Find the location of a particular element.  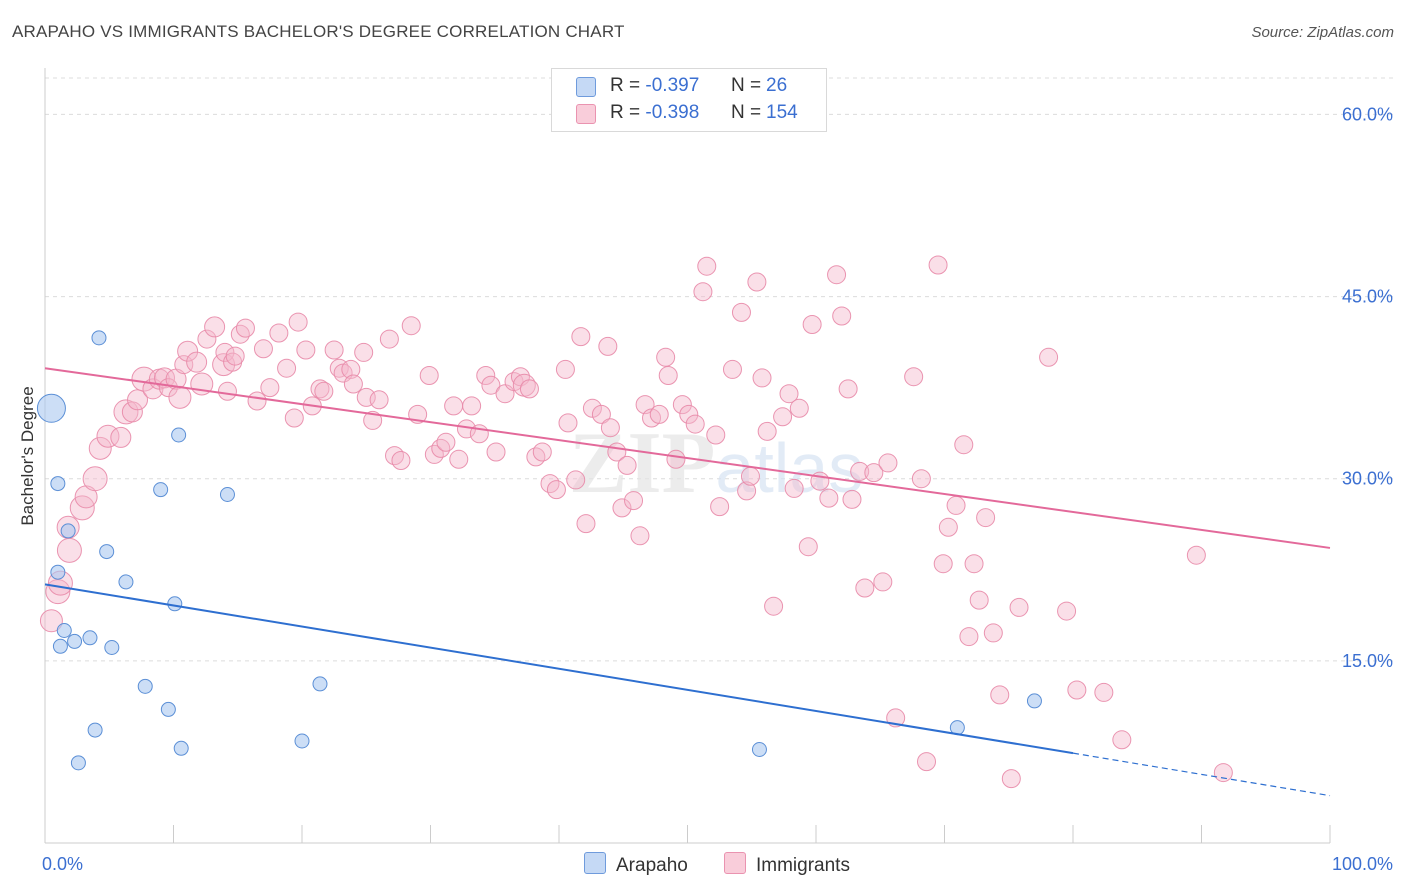

immigrants-legend-label: Immigrants is located at coordinates (803, 865).